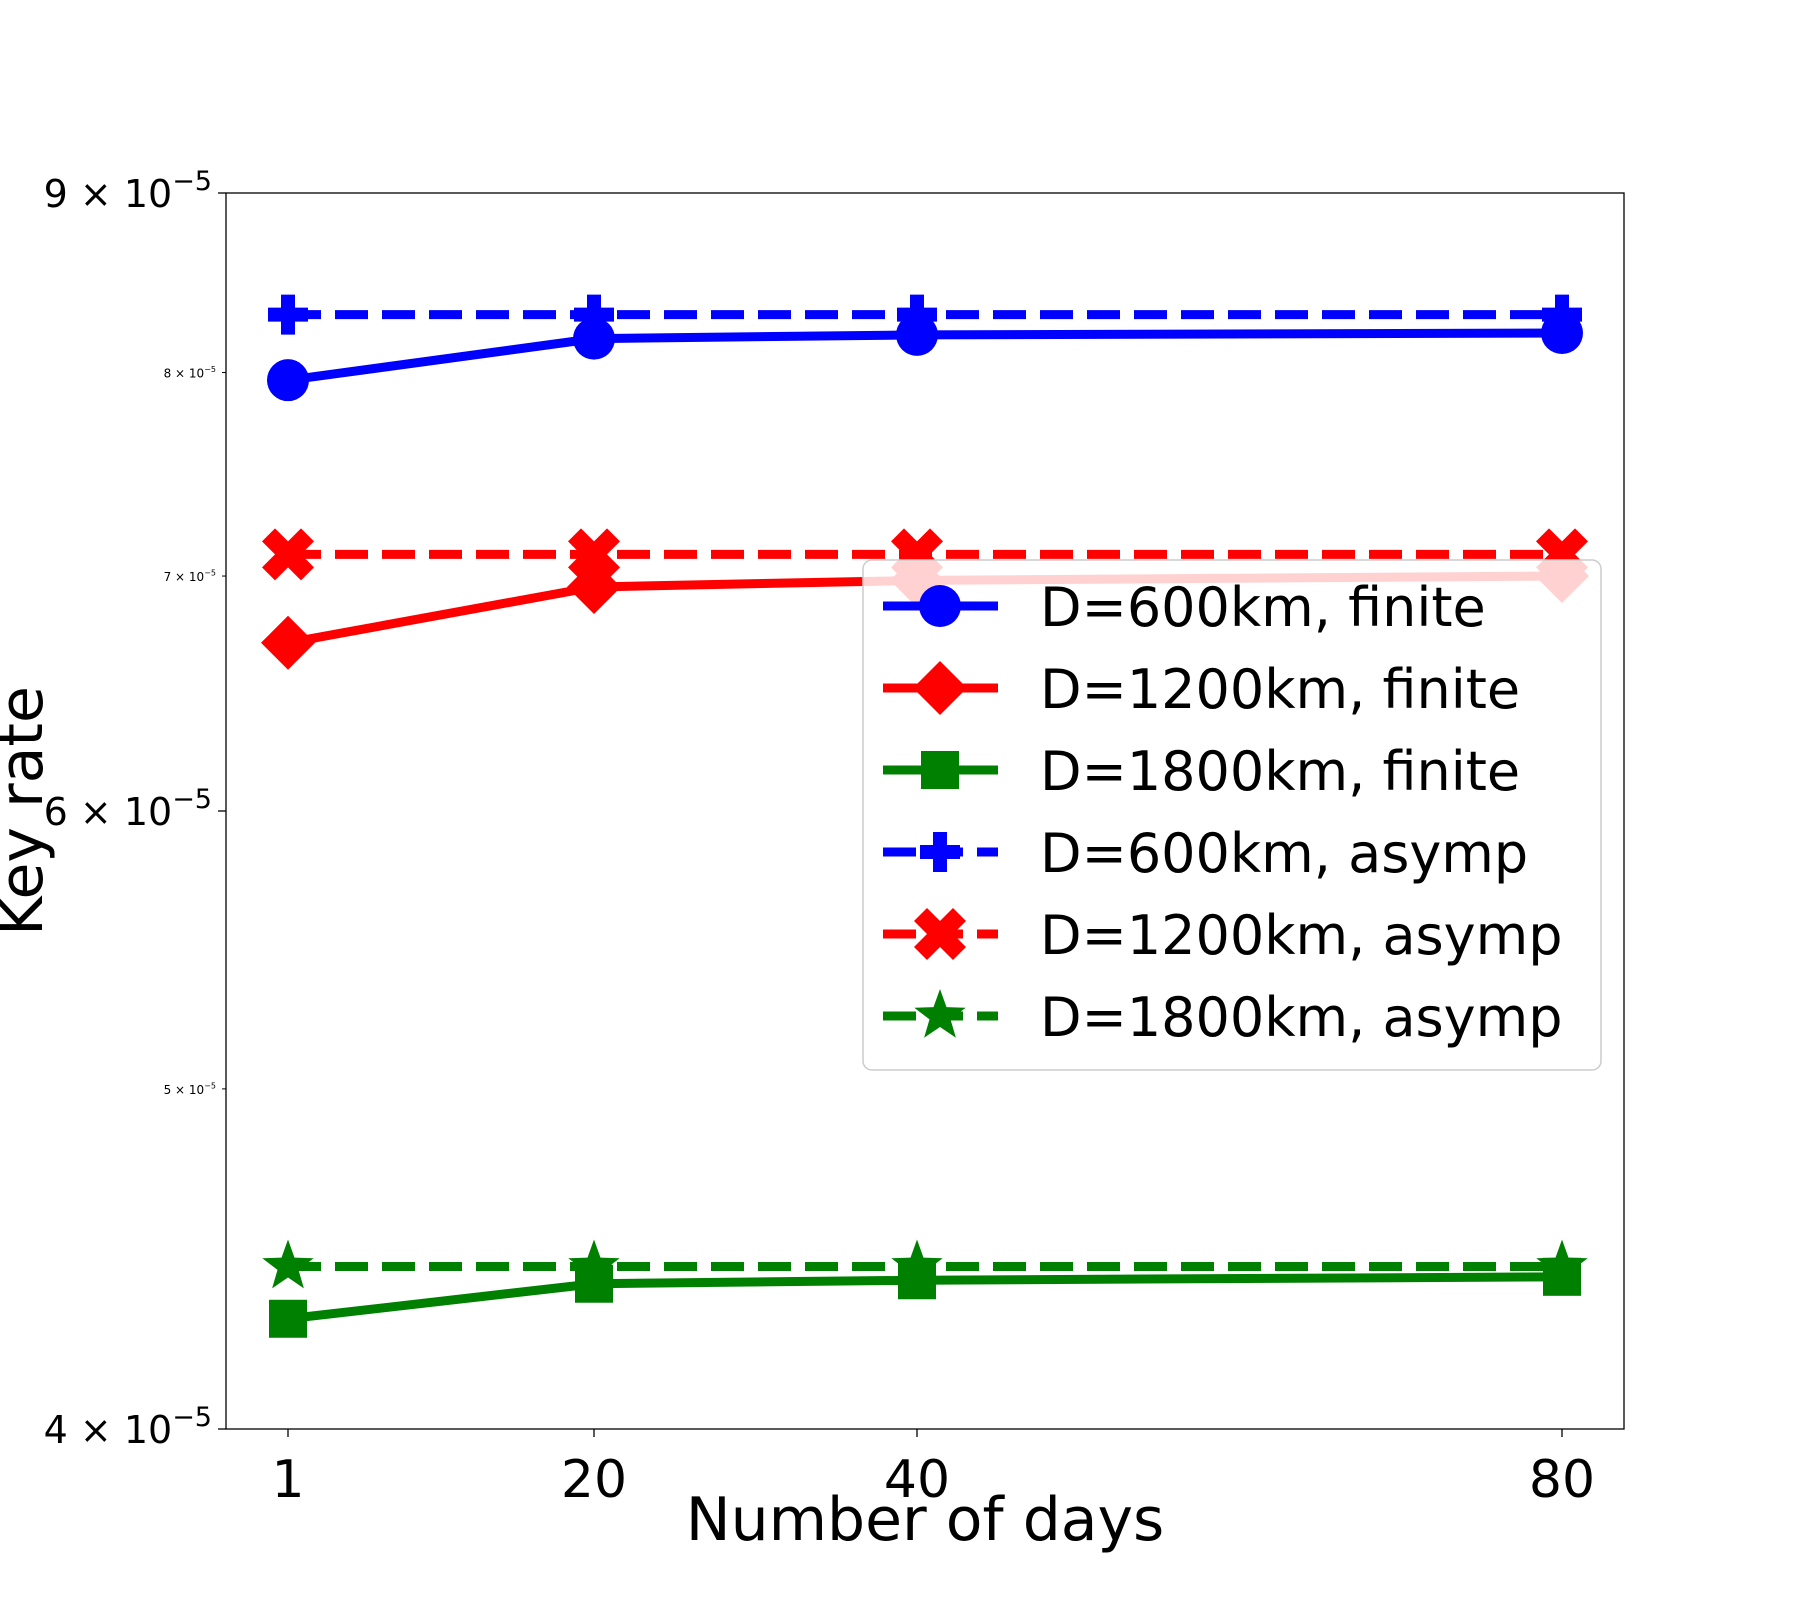 This screenshot has height=1600, width=1800. I want to click on x-tick-label: 20, so click(594, 1480).